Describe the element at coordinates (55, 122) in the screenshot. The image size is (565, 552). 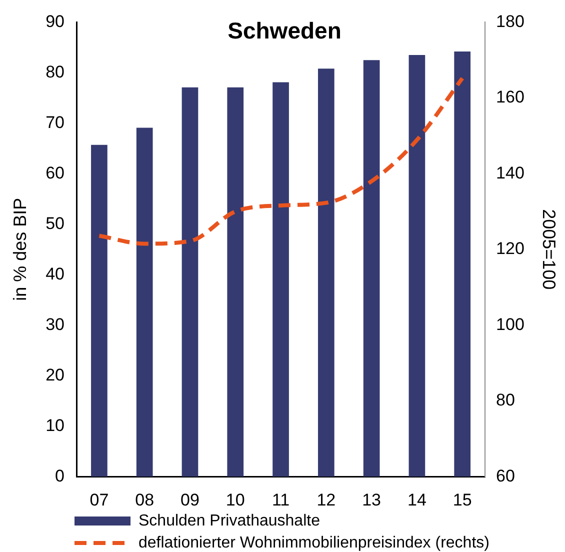
I see `y-tick-label: 70` at that location.